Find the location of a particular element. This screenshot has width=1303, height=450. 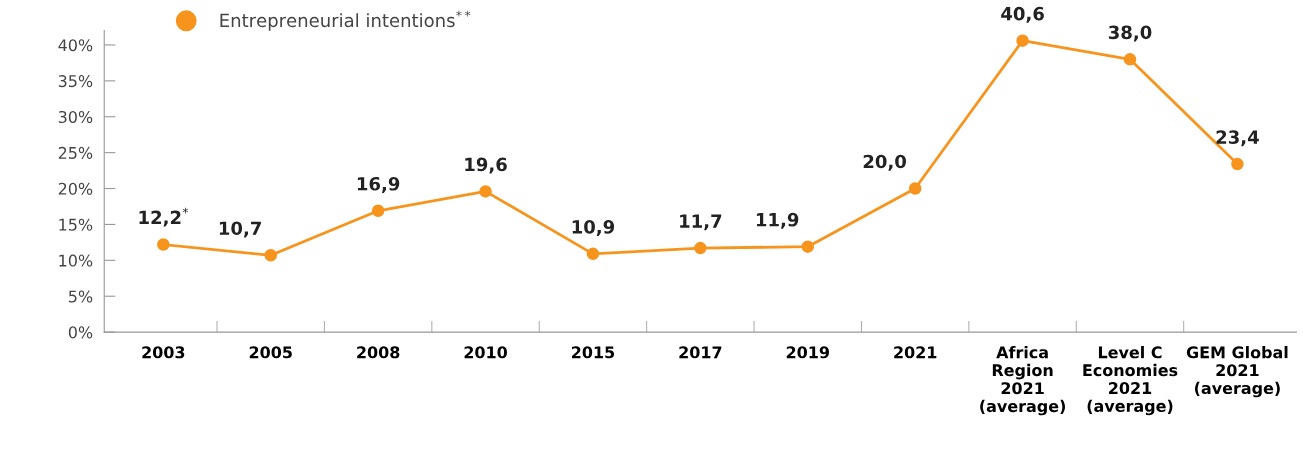

legend-label: Entrepreneurial intentions$^{**}$ is located at coordinates (345, 20).